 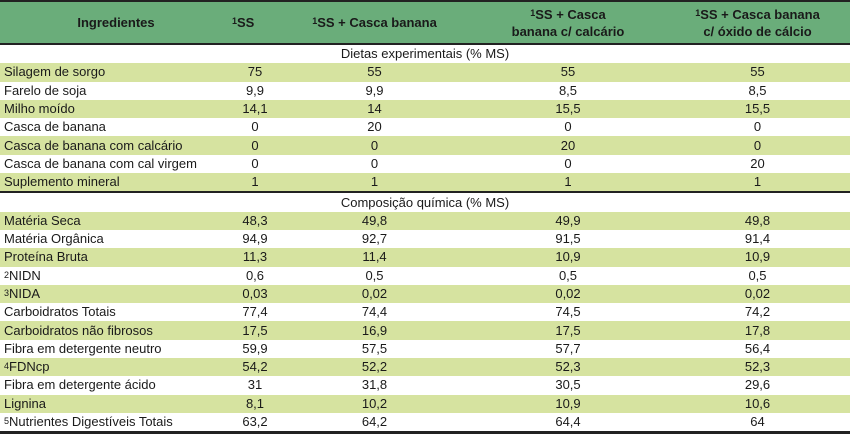 What do you see at coordinates (568, 239) in the screenshot?
I see `value-cell: 91,5` at bounding box center [568, 239].